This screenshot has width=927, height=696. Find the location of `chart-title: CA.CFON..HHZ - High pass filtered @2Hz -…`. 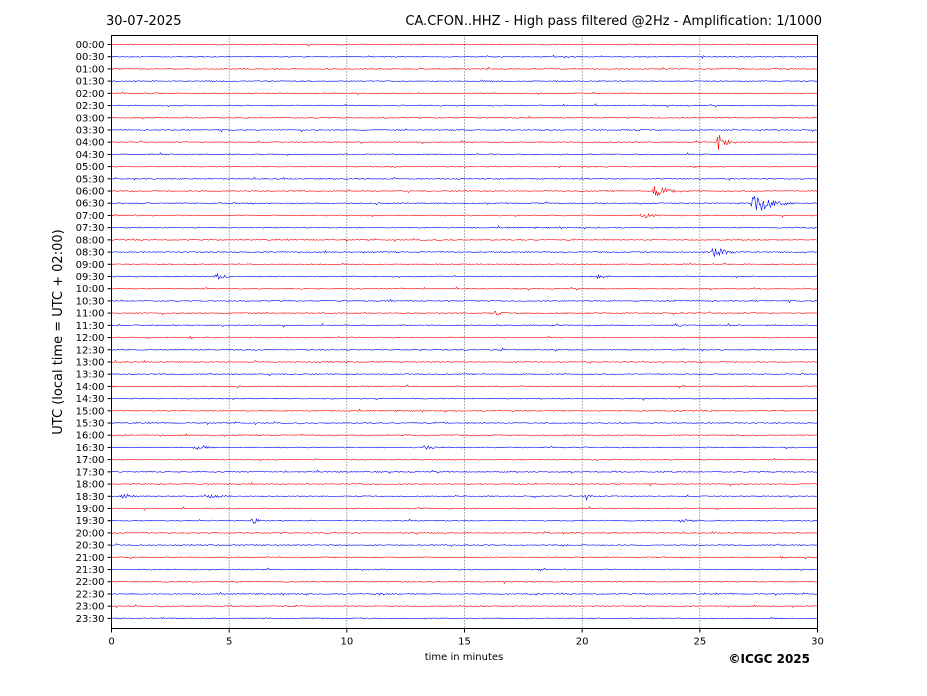

chart-title: CA.CFON..HHZ - High pass filtered @2Hz -… is located at coordinates (613, 21).